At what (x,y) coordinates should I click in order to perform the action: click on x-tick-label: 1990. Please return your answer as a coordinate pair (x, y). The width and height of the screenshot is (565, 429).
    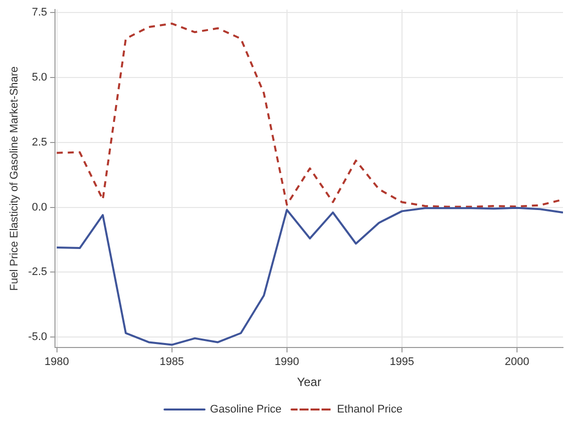
    Looking at the image, I should click on (287, 362).